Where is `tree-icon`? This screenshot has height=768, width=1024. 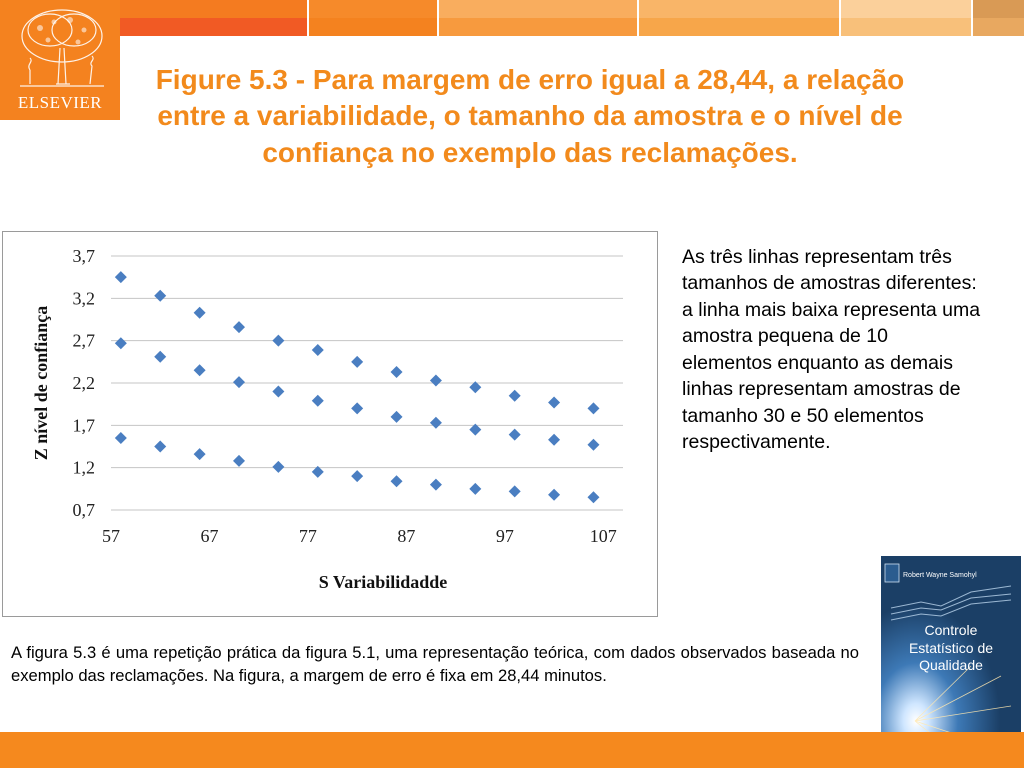 tree-icon is located at coordinates (62, 48).